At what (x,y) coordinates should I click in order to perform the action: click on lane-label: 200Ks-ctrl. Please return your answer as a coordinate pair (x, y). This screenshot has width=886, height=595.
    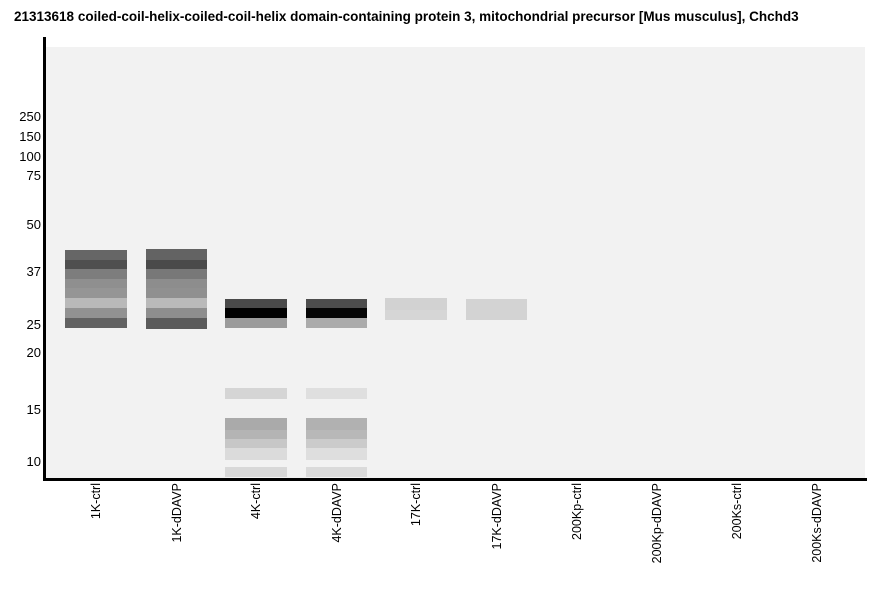
    Looking at the image, I should click on (737, 511).